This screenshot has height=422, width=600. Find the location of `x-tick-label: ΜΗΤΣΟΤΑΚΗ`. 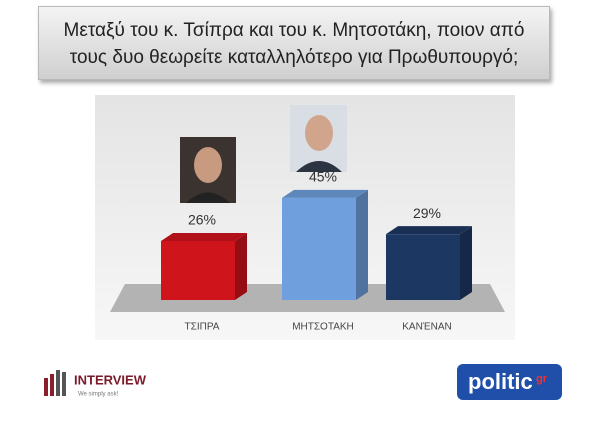

x-tick-label: ΜΗΤΣΟΤΑΚΗ is located at coordinates (323, 327).